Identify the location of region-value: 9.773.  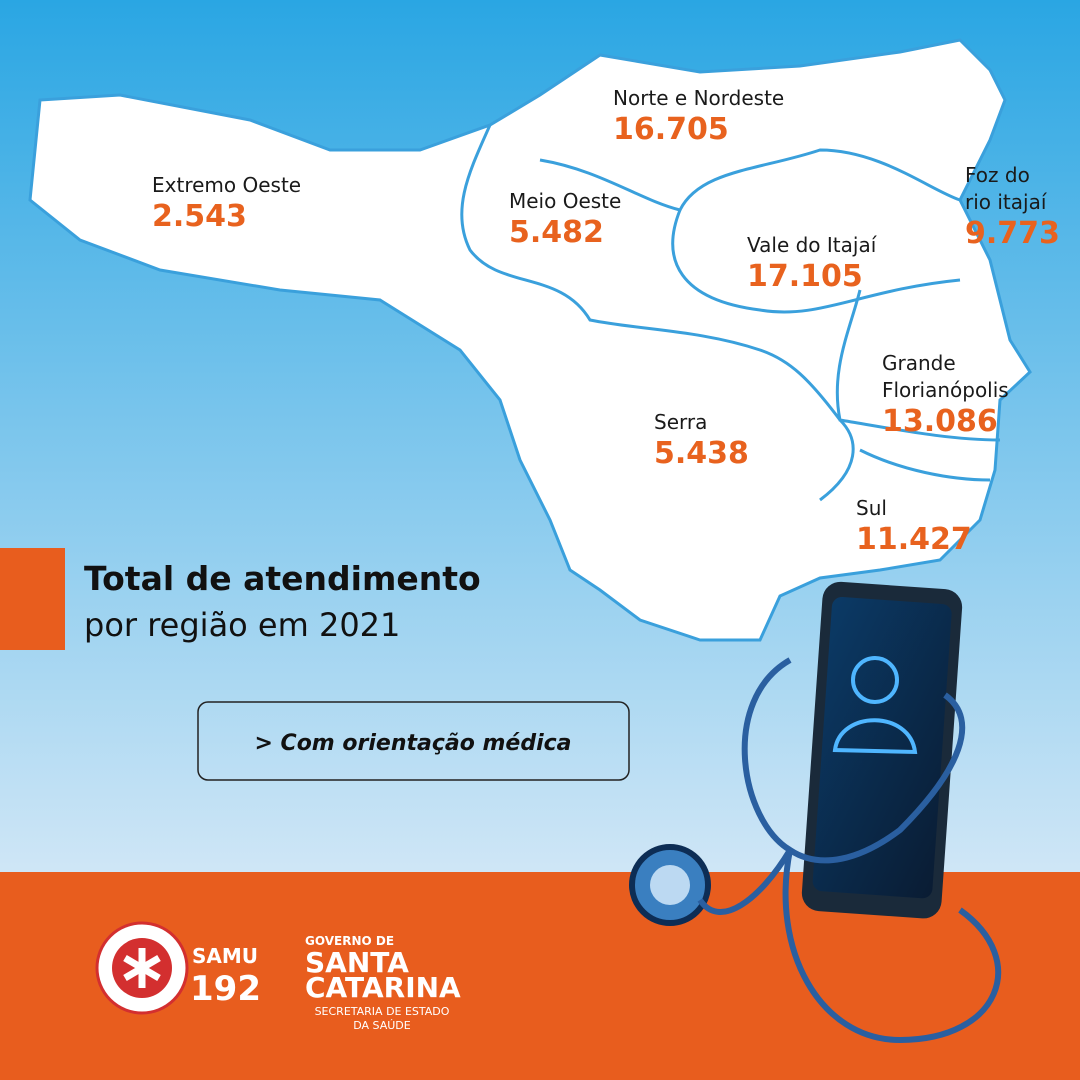
(1012, 233).